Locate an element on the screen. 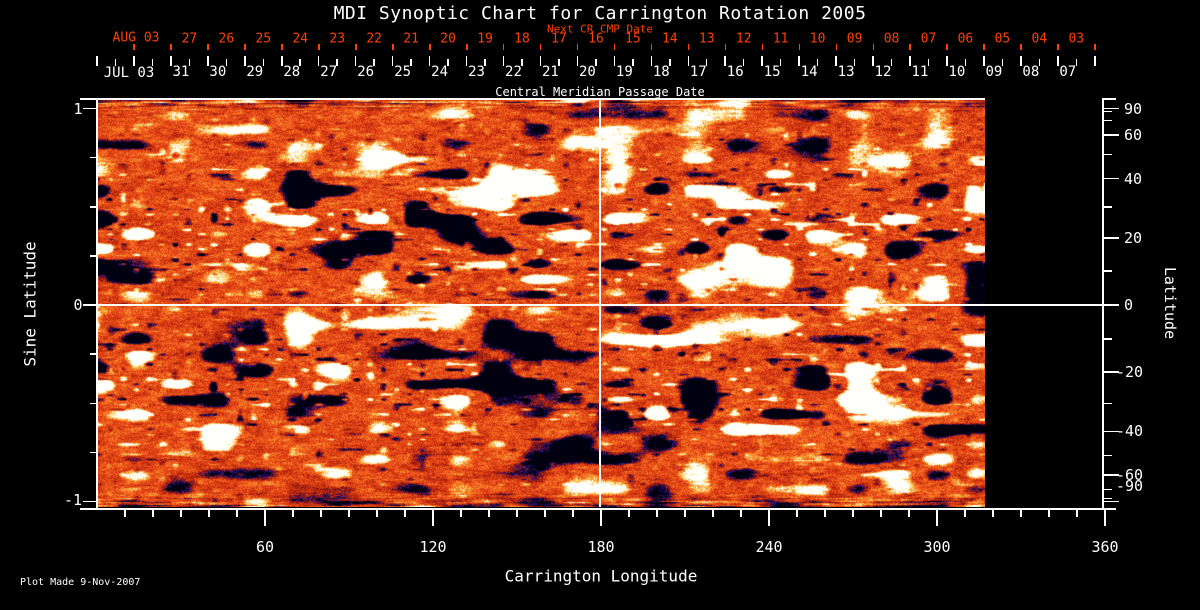  left-tick-label: 0 is located at coordinates (78, 305).